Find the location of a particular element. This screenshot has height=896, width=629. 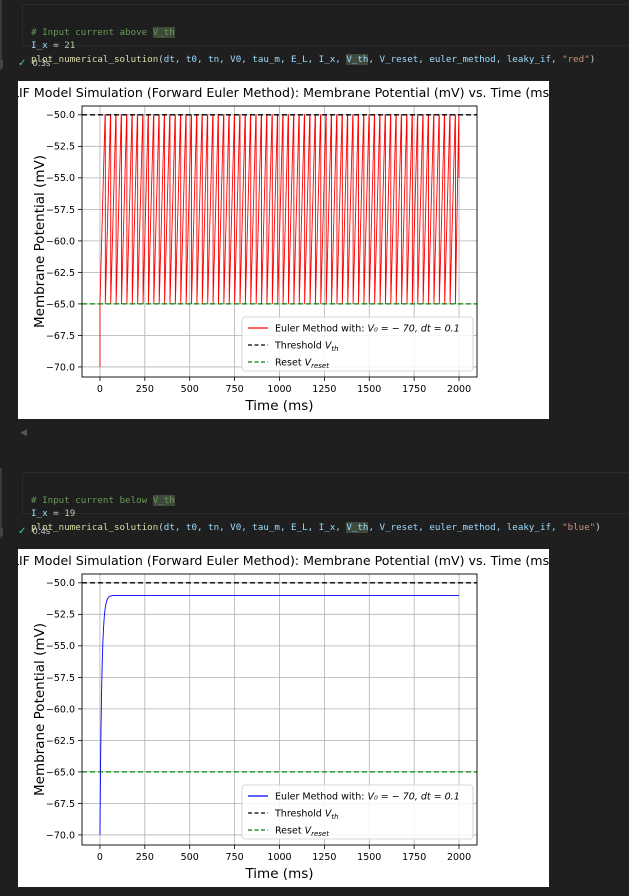

code-num: 19 is located at coordinates (70, 513).